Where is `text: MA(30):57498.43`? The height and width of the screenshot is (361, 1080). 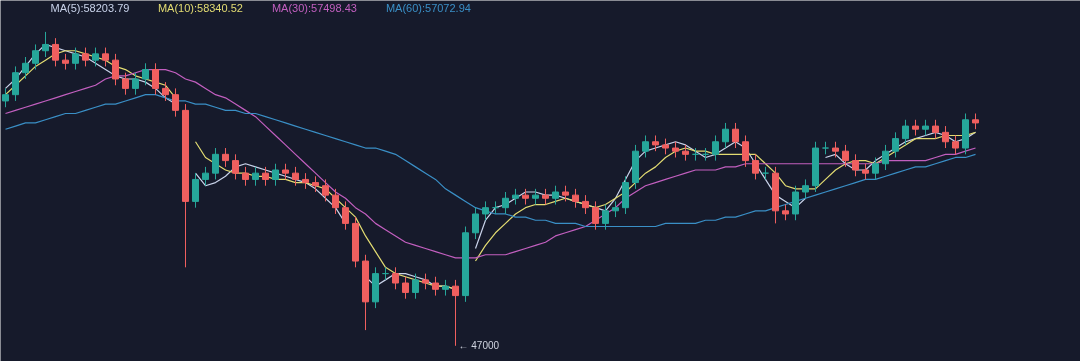 text: MA(30):57498.43 is located at coordinates (314, 8).